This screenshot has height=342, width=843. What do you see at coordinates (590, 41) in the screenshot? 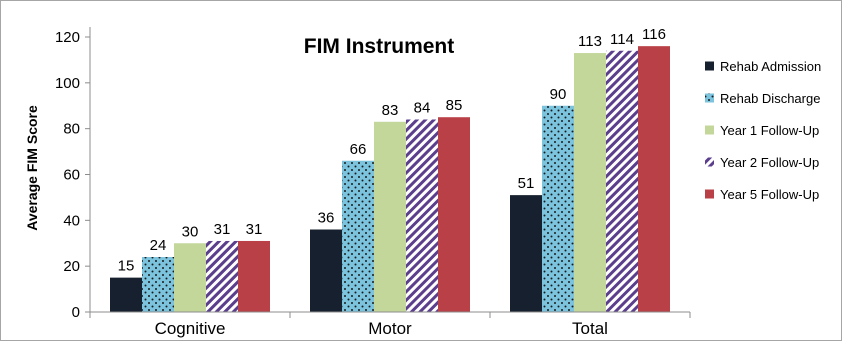
I see `data-label: 113` at bounding box center [590, 41].